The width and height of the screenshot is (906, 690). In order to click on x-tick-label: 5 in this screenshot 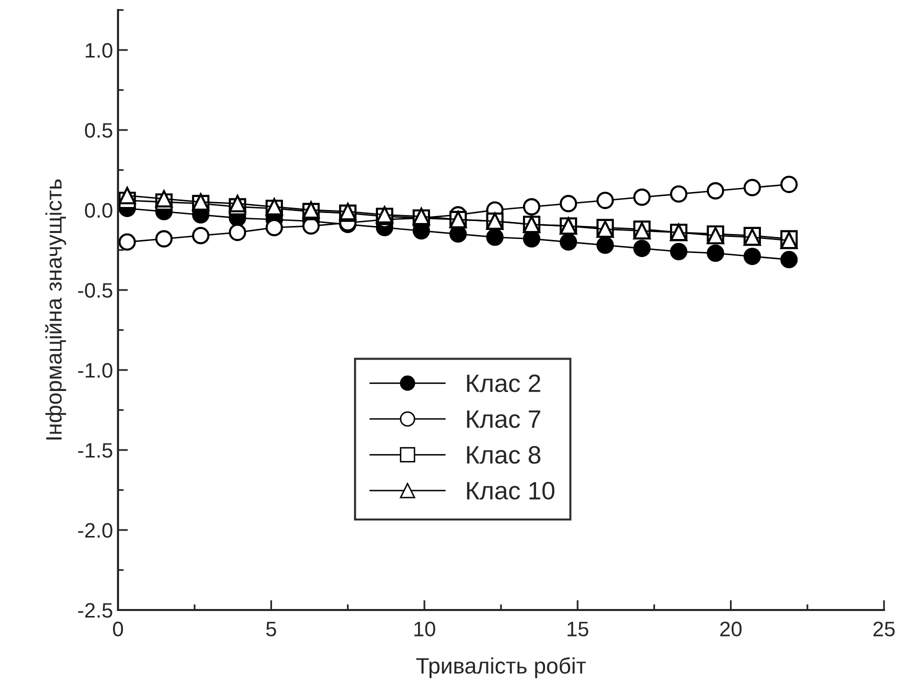, I will do `click(271, 629)`.